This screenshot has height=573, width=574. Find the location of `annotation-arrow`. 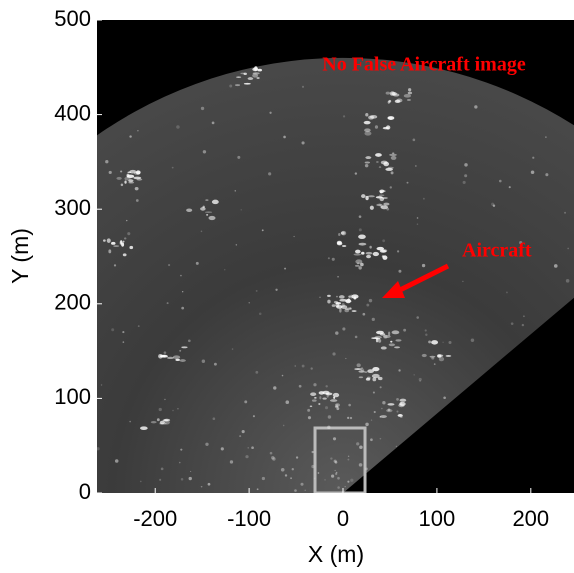

annotation-arrow is located at coordinates (422, 279).